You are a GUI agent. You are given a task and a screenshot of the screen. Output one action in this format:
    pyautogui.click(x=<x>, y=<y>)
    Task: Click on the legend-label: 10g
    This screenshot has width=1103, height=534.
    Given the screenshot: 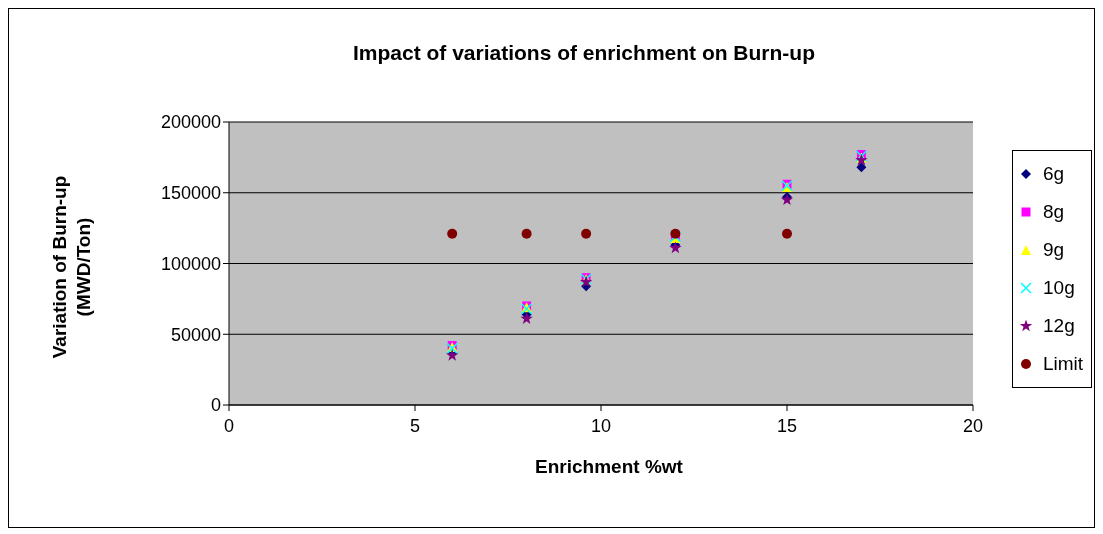 What is the action you would take?
    pyautogui.click(x=1059, y=288)
    